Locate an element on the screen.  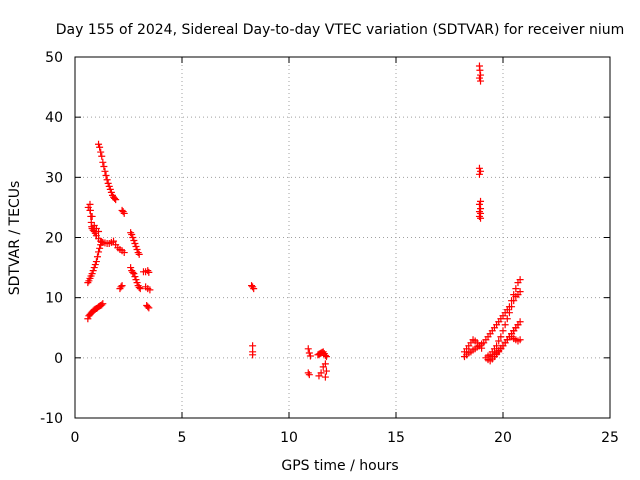
x-tick-label: 25 is located at coordinates (610, 438).